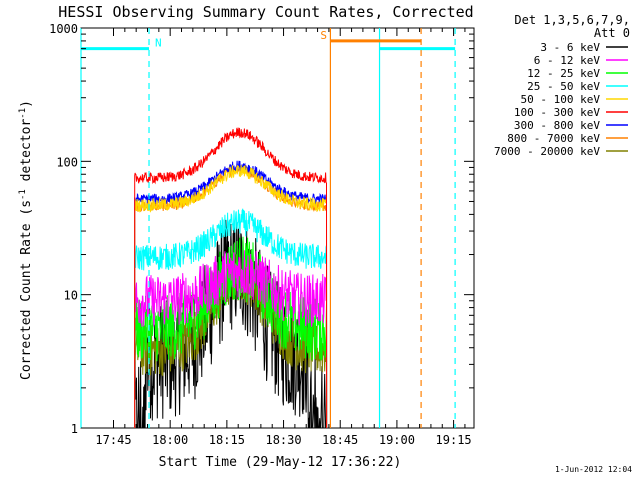 This screenshot has height=484, width=640. I want to click on y-tick-label: 1000, so click(63, 29).